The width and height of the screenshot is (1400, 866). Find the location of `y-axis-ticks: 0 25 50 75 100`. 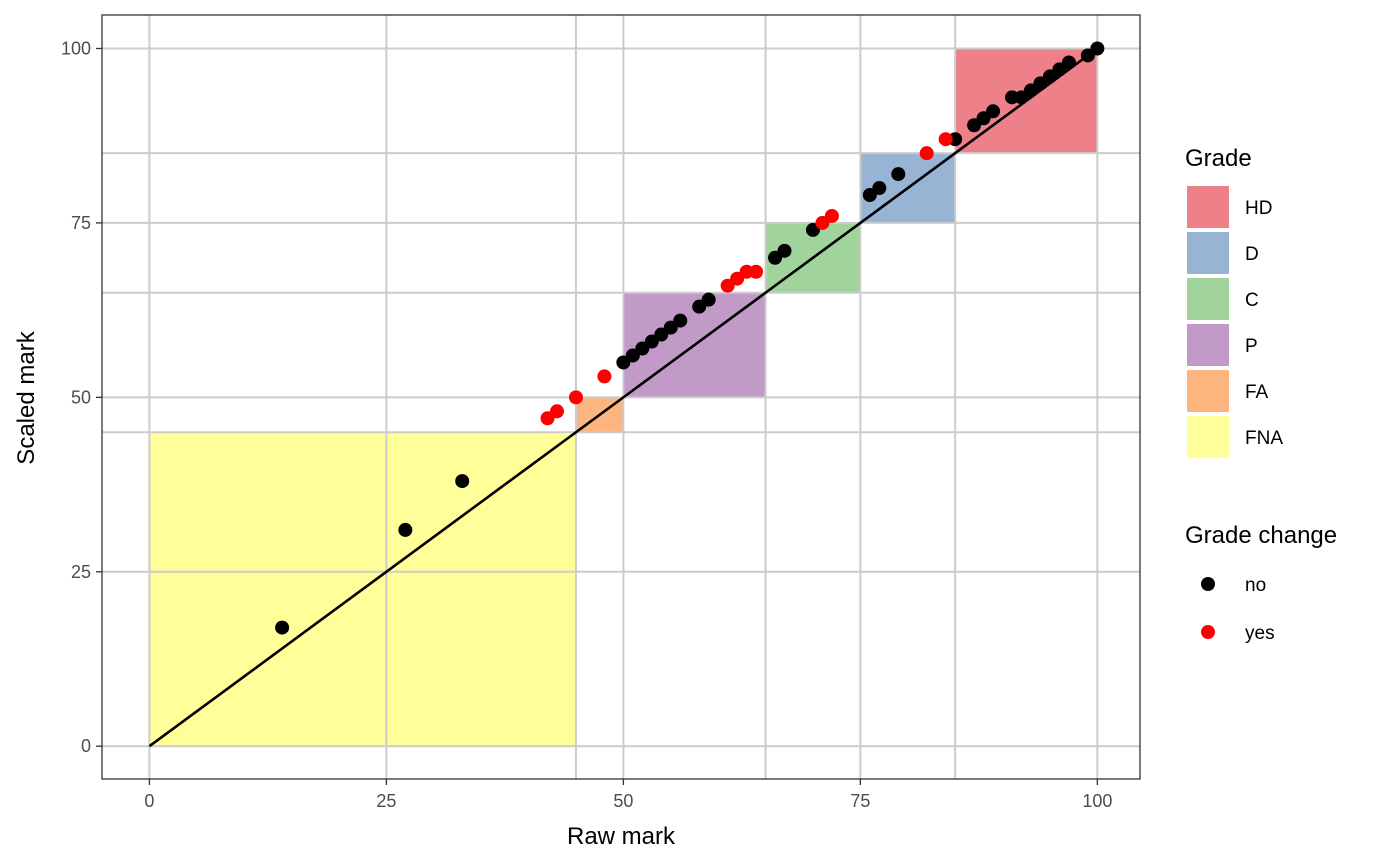

y-axis-ticks: 0 25 50 75 100 is located at coordinates (81, 397).